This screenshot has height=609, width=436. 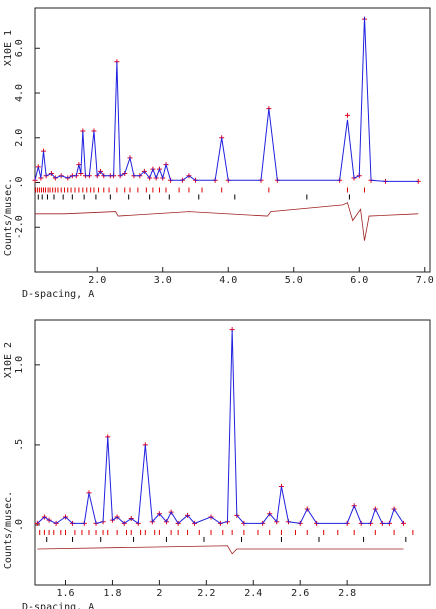 I want to click on y-tick-label: 1.0, so click(x=19, y=365).